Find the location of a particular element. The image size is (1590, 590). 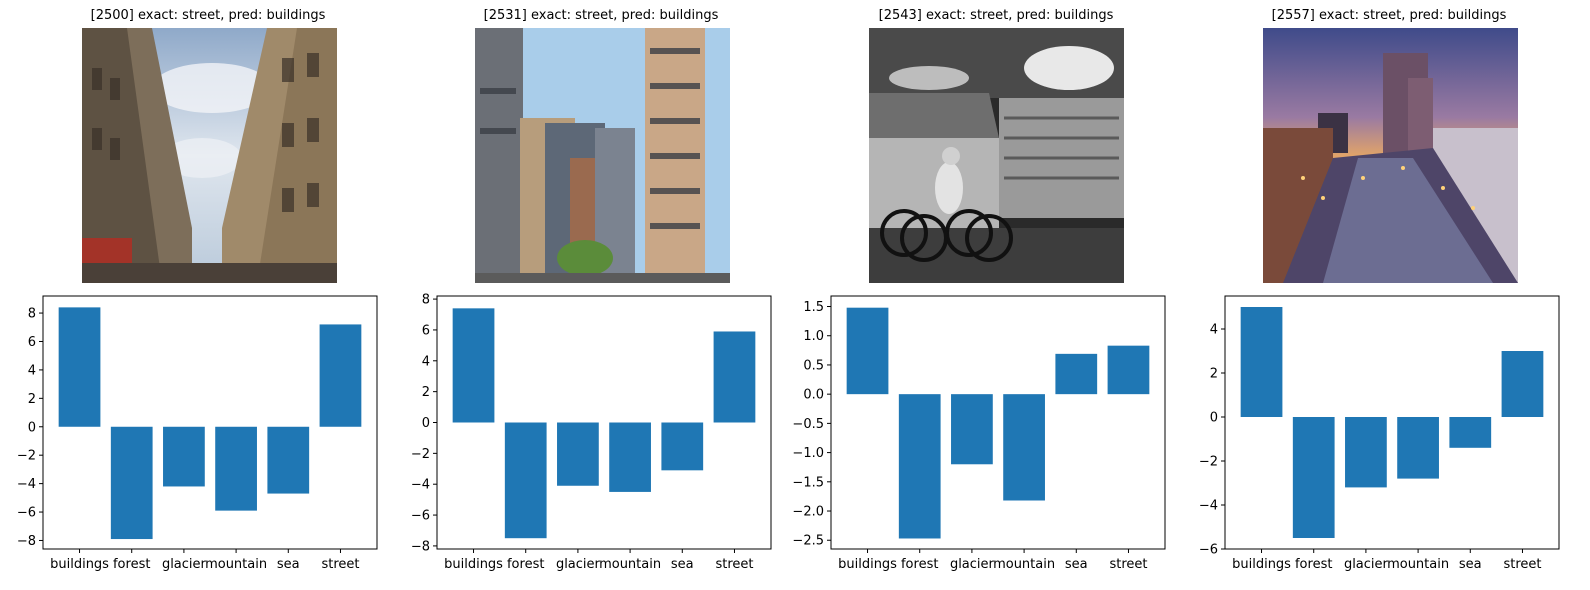

y-tick-label: 1.5 is located at coordinates (813, 307).